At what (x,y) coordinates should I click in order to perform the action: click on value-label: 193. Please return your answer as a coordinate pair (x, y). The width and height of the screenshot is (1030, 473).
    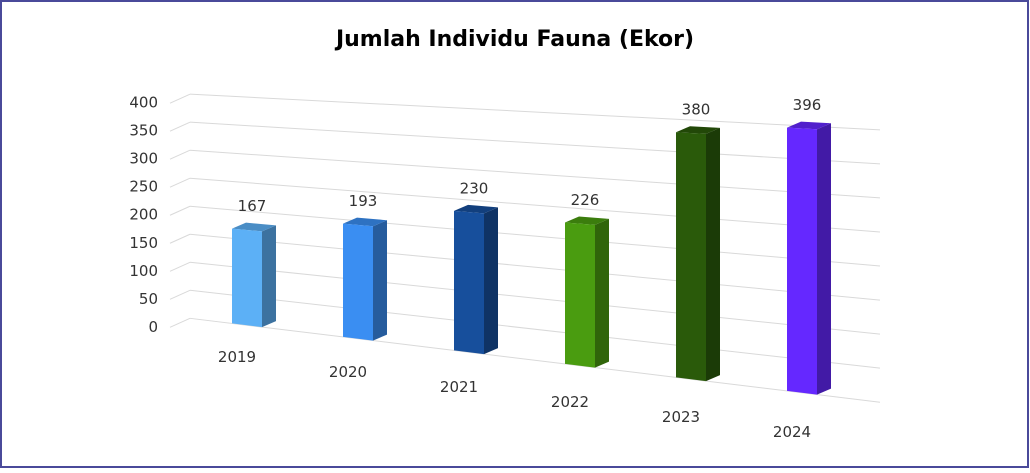
    Looking at the image, I should click on (363, 201).